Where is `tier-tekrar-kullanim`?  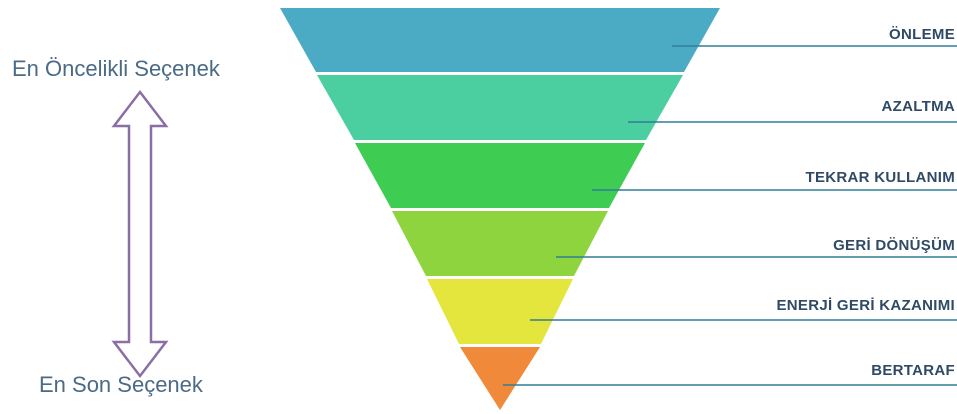
tier-tekrar-kullanim is located at coordinates (500, 175).